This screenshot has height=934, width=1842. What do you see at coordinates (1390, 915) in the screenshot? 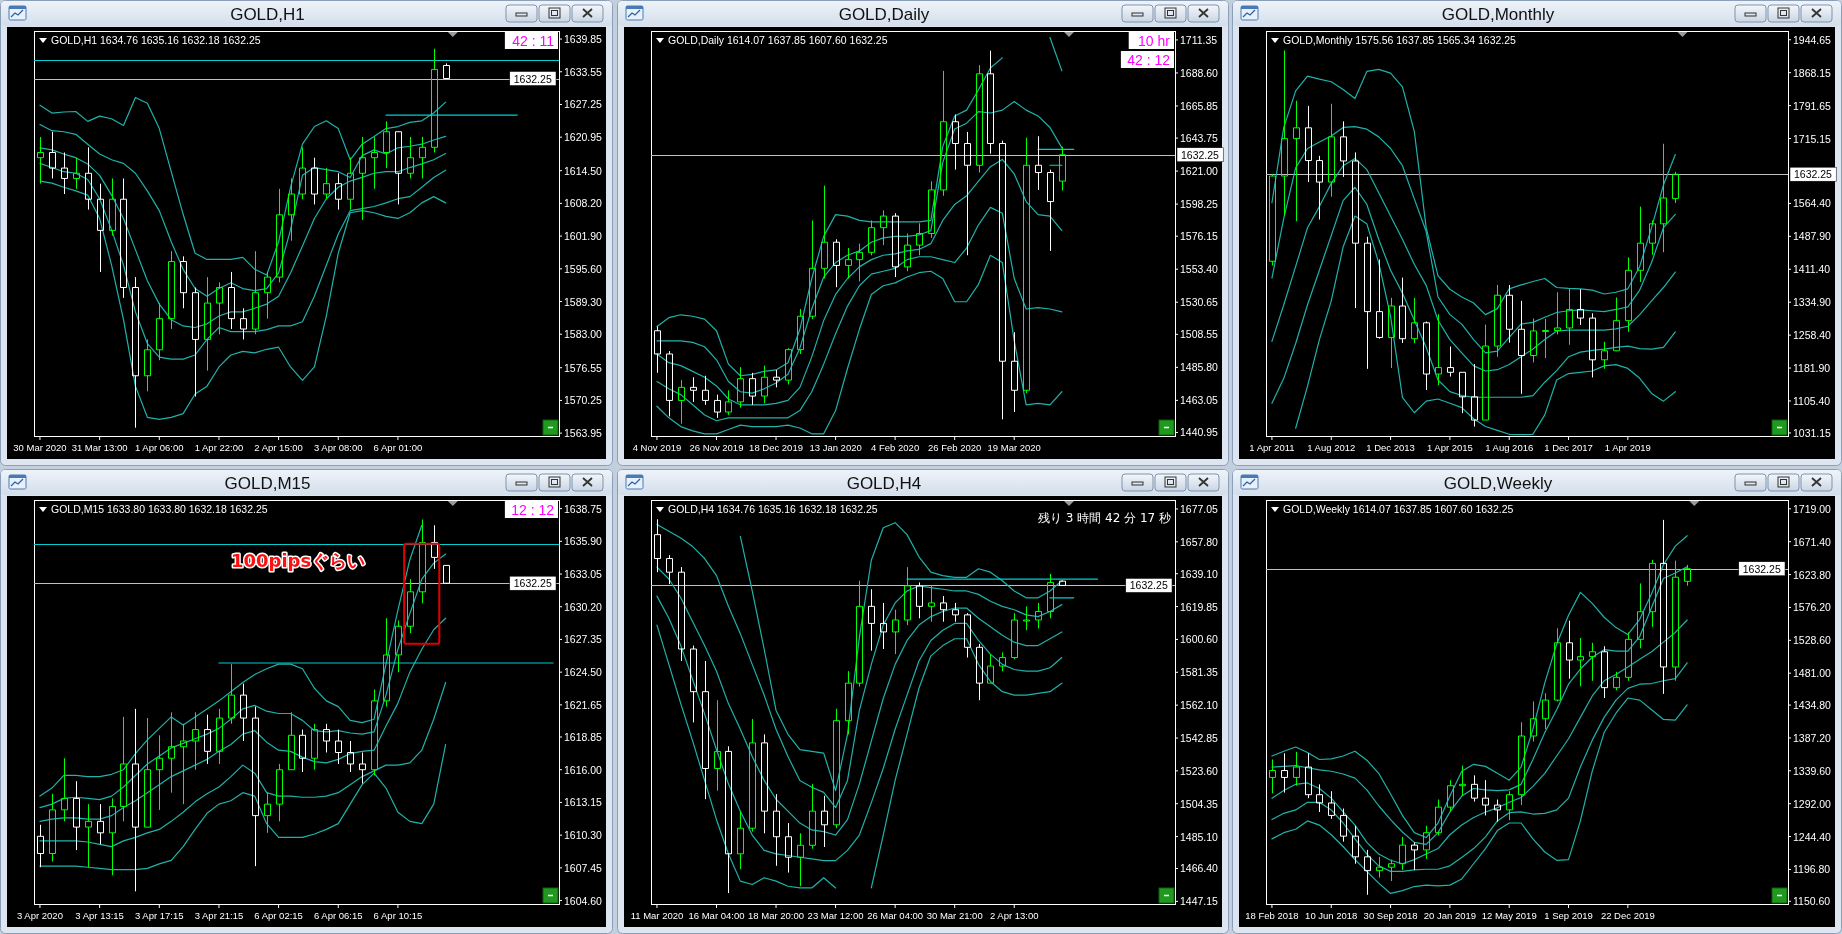
I see `x-tick-label: 30 Sep 2018` at bounding box center [1390, 915].